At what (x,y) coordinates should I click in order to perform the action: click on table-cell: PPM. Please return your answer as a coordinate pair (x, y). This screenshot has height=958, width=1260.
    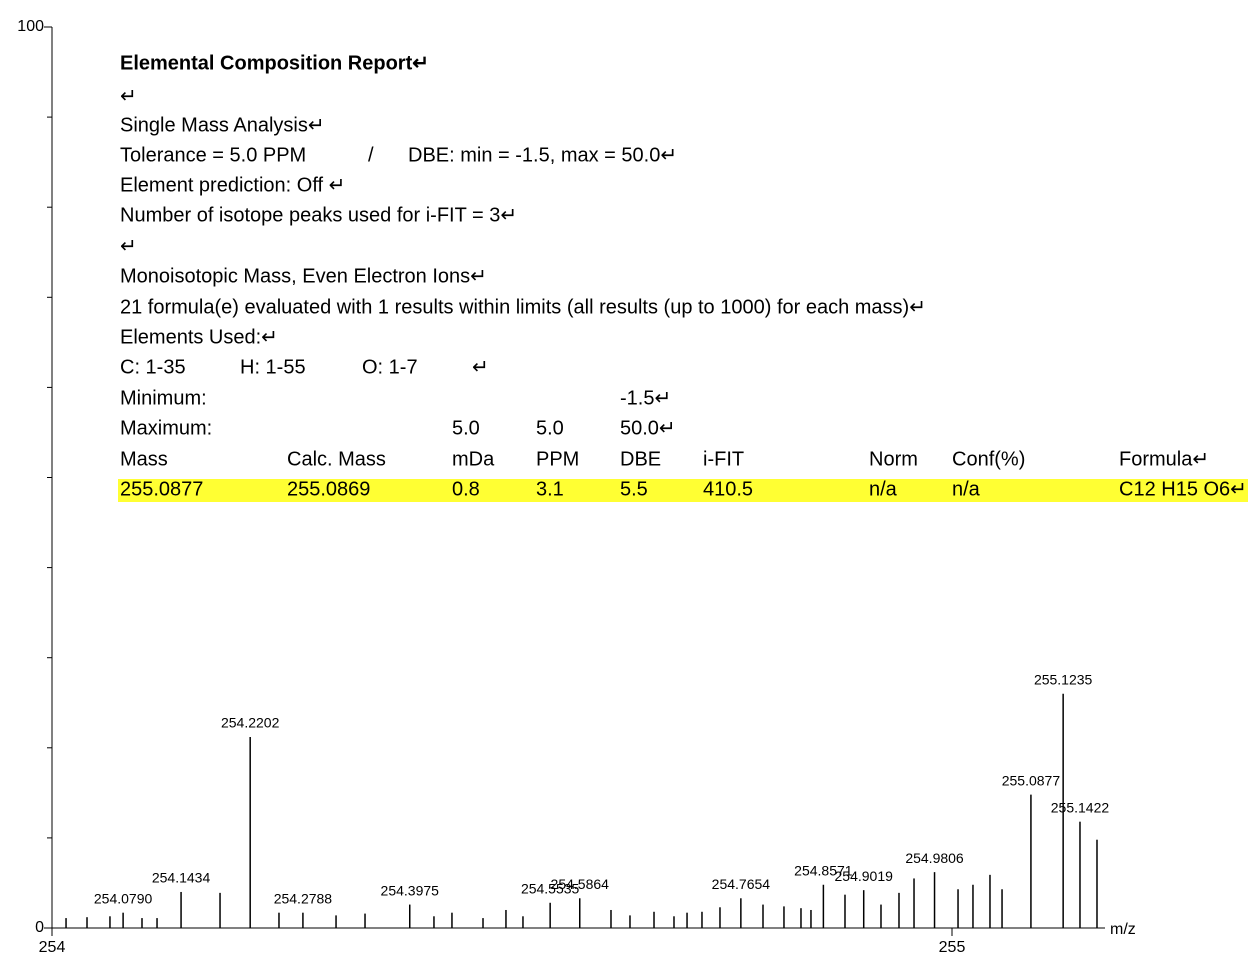
    Looking at the image, I should click on (557, 459).